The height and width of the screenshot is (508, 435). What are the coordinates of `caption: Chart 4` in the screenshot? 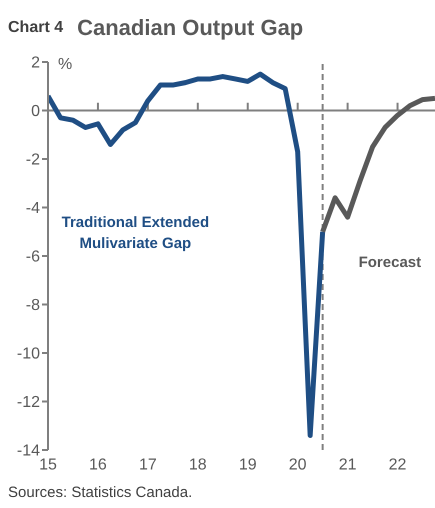 It's located at (36, 28).